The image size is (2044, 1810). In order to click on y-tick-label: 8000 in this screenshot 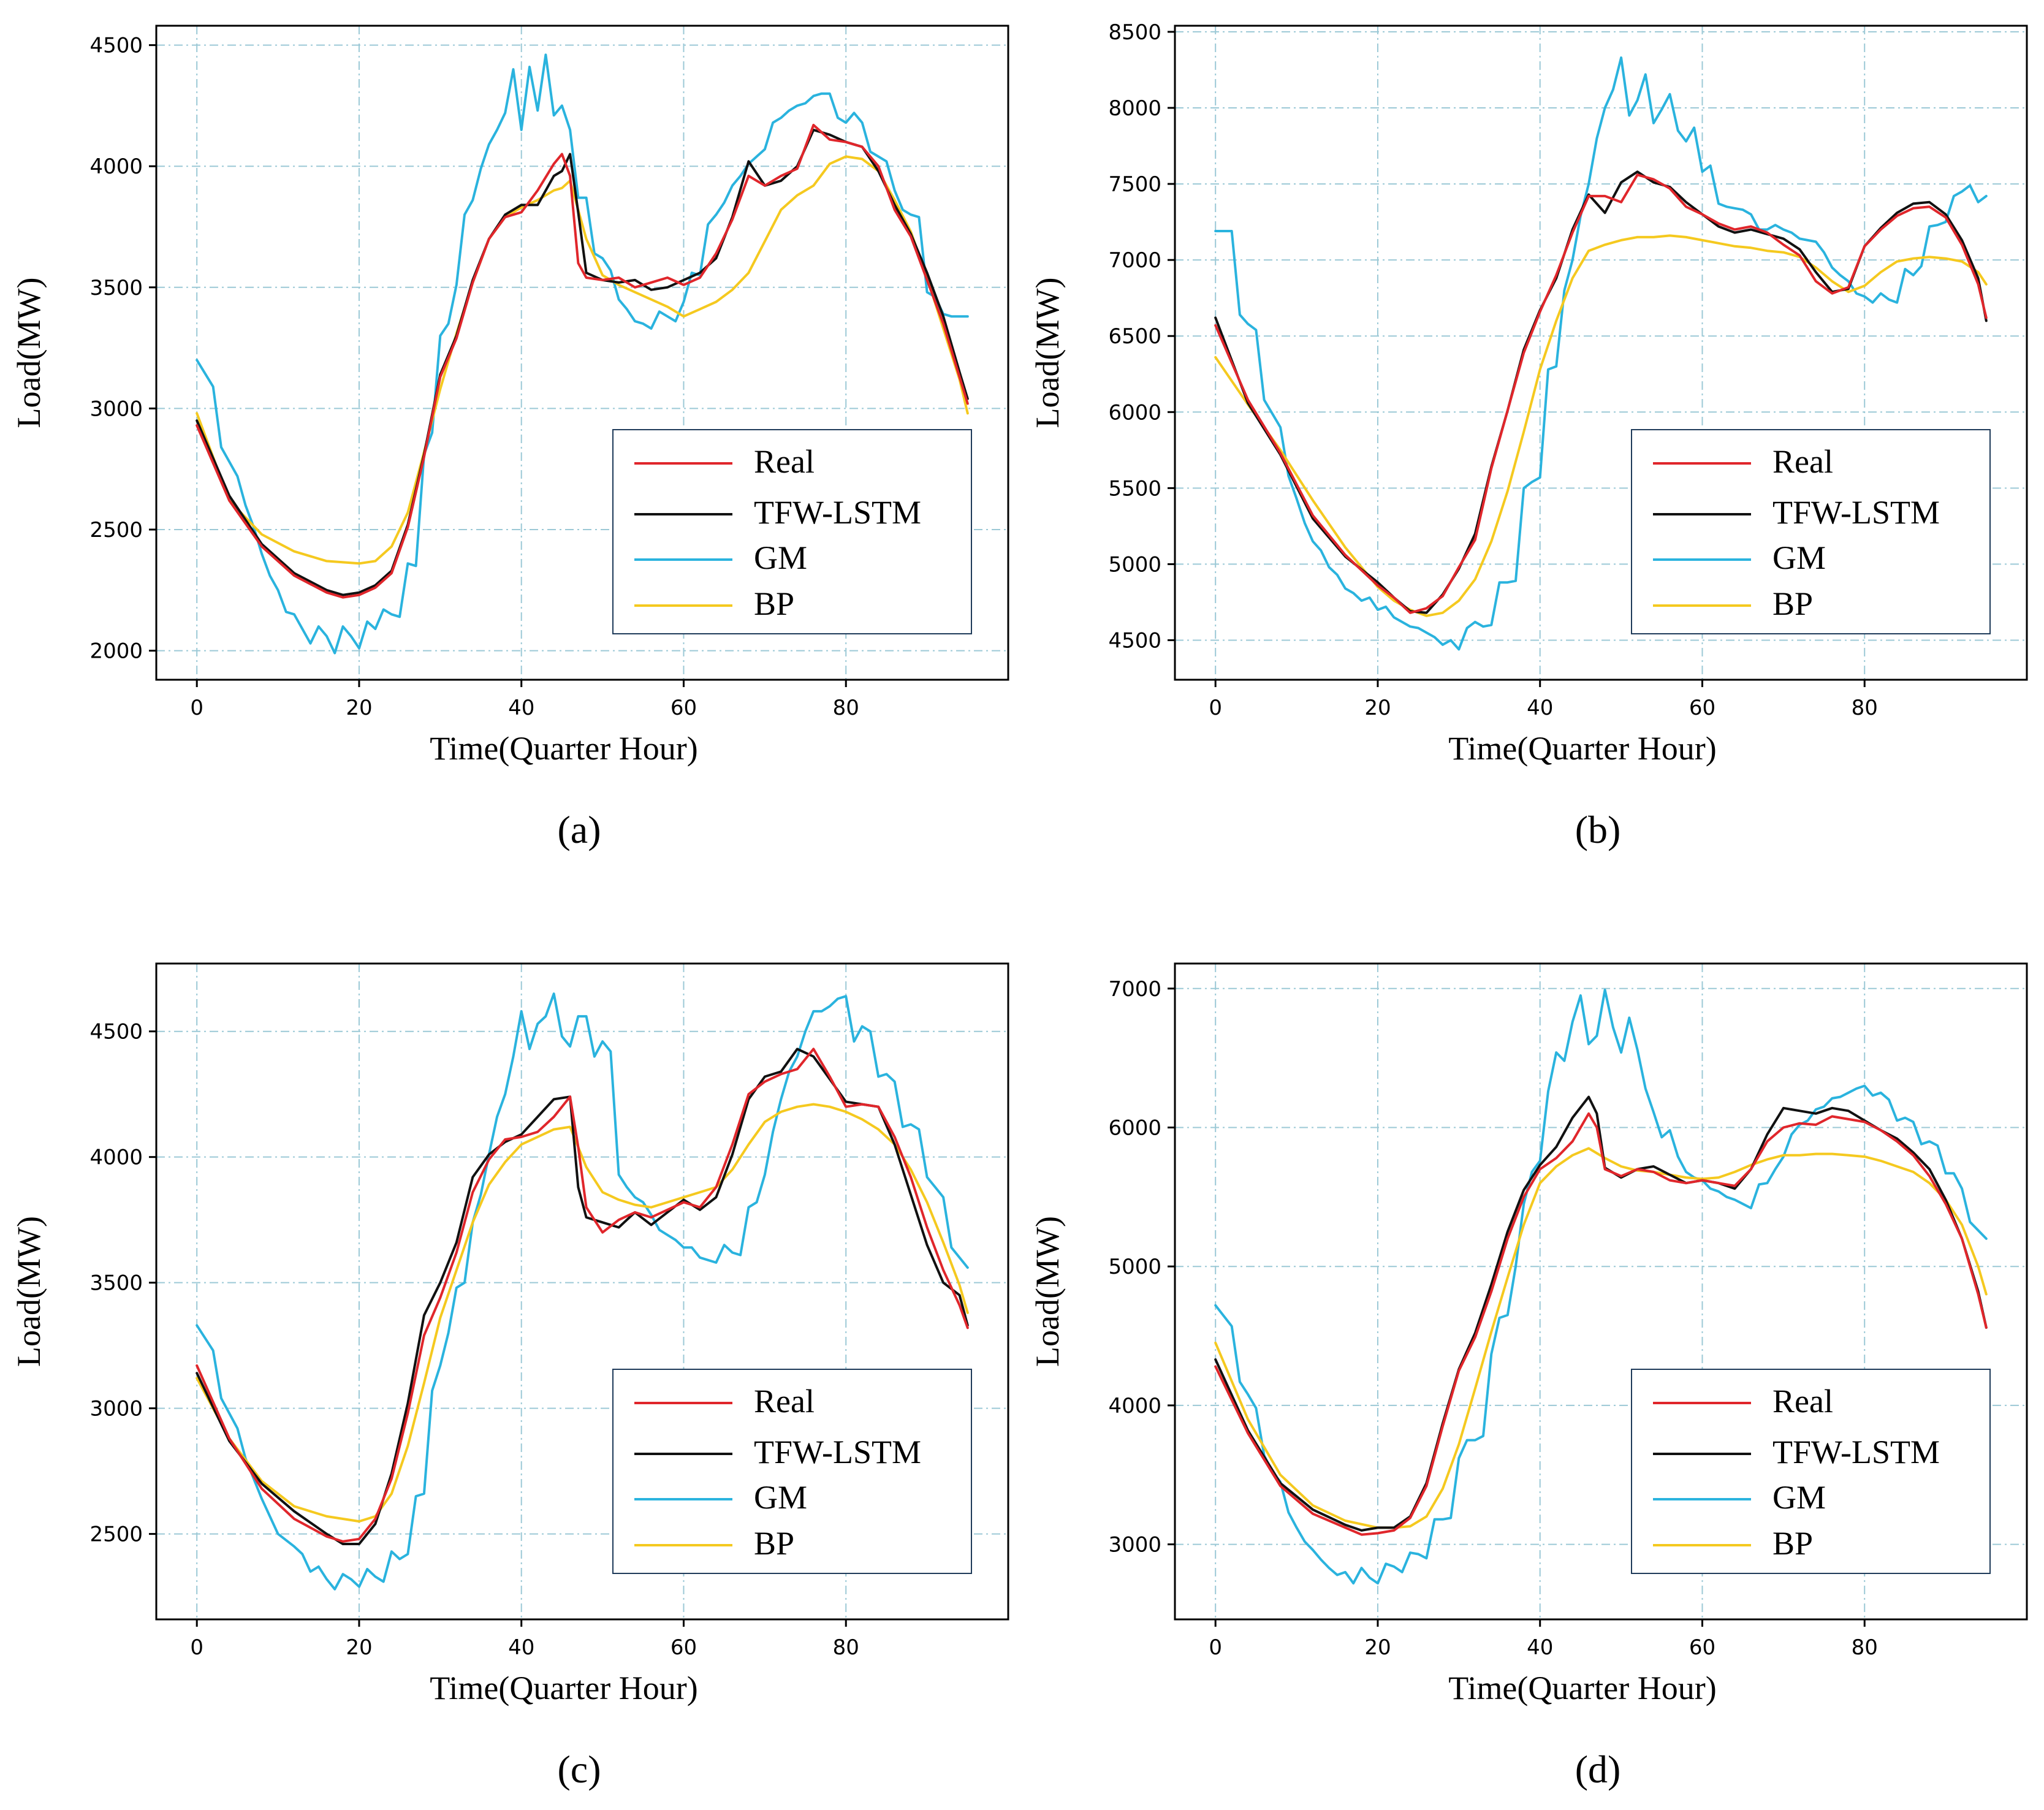, I will do `click(1135, 109)`.